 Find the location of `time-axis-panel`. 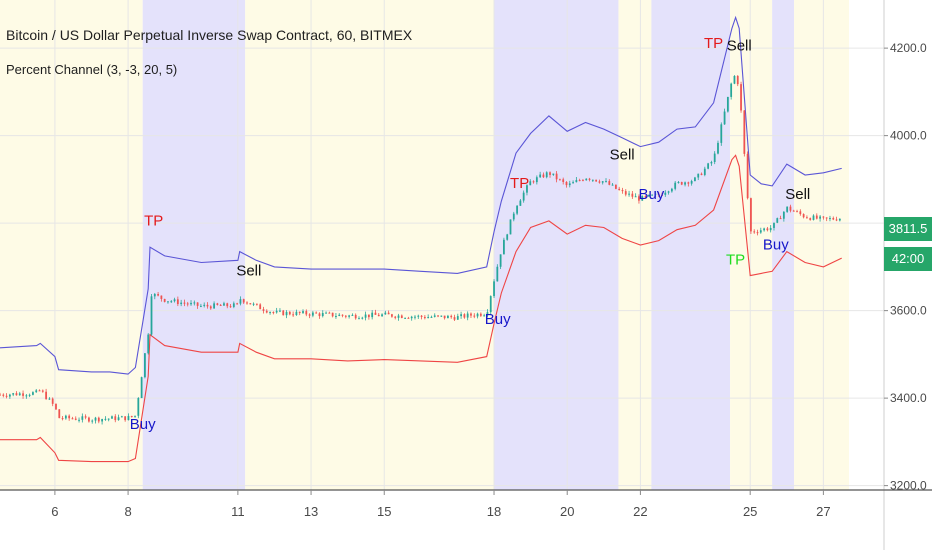

time-axis-panel is located at coordinates (466, 520).